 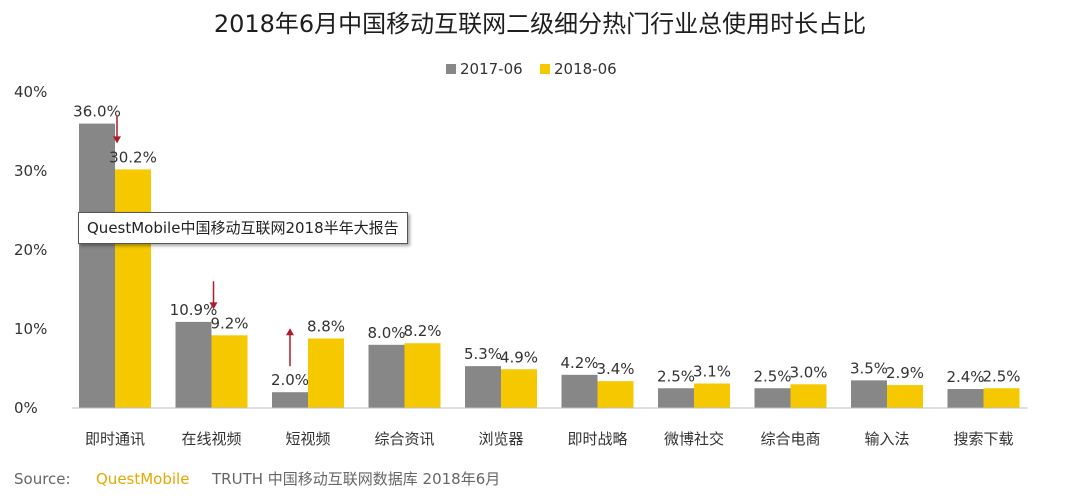 What do you see at coordinates (422, 331) in the screenshot?
I see `data-label: 8.2%` at bounding box center [422, 331].